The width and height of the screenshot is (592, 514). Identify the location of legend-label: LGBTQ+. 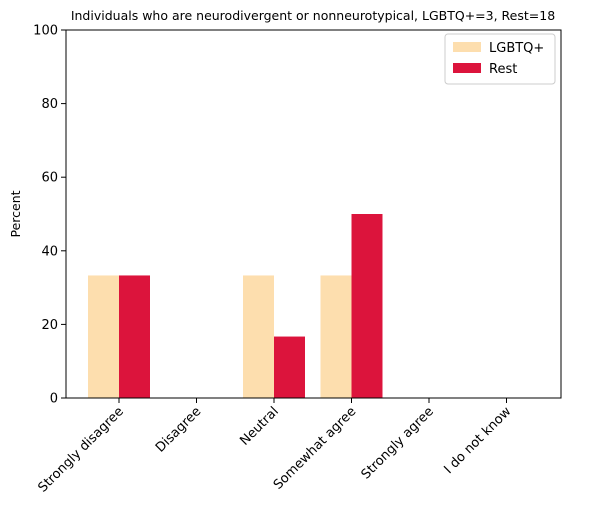
(516, 48).